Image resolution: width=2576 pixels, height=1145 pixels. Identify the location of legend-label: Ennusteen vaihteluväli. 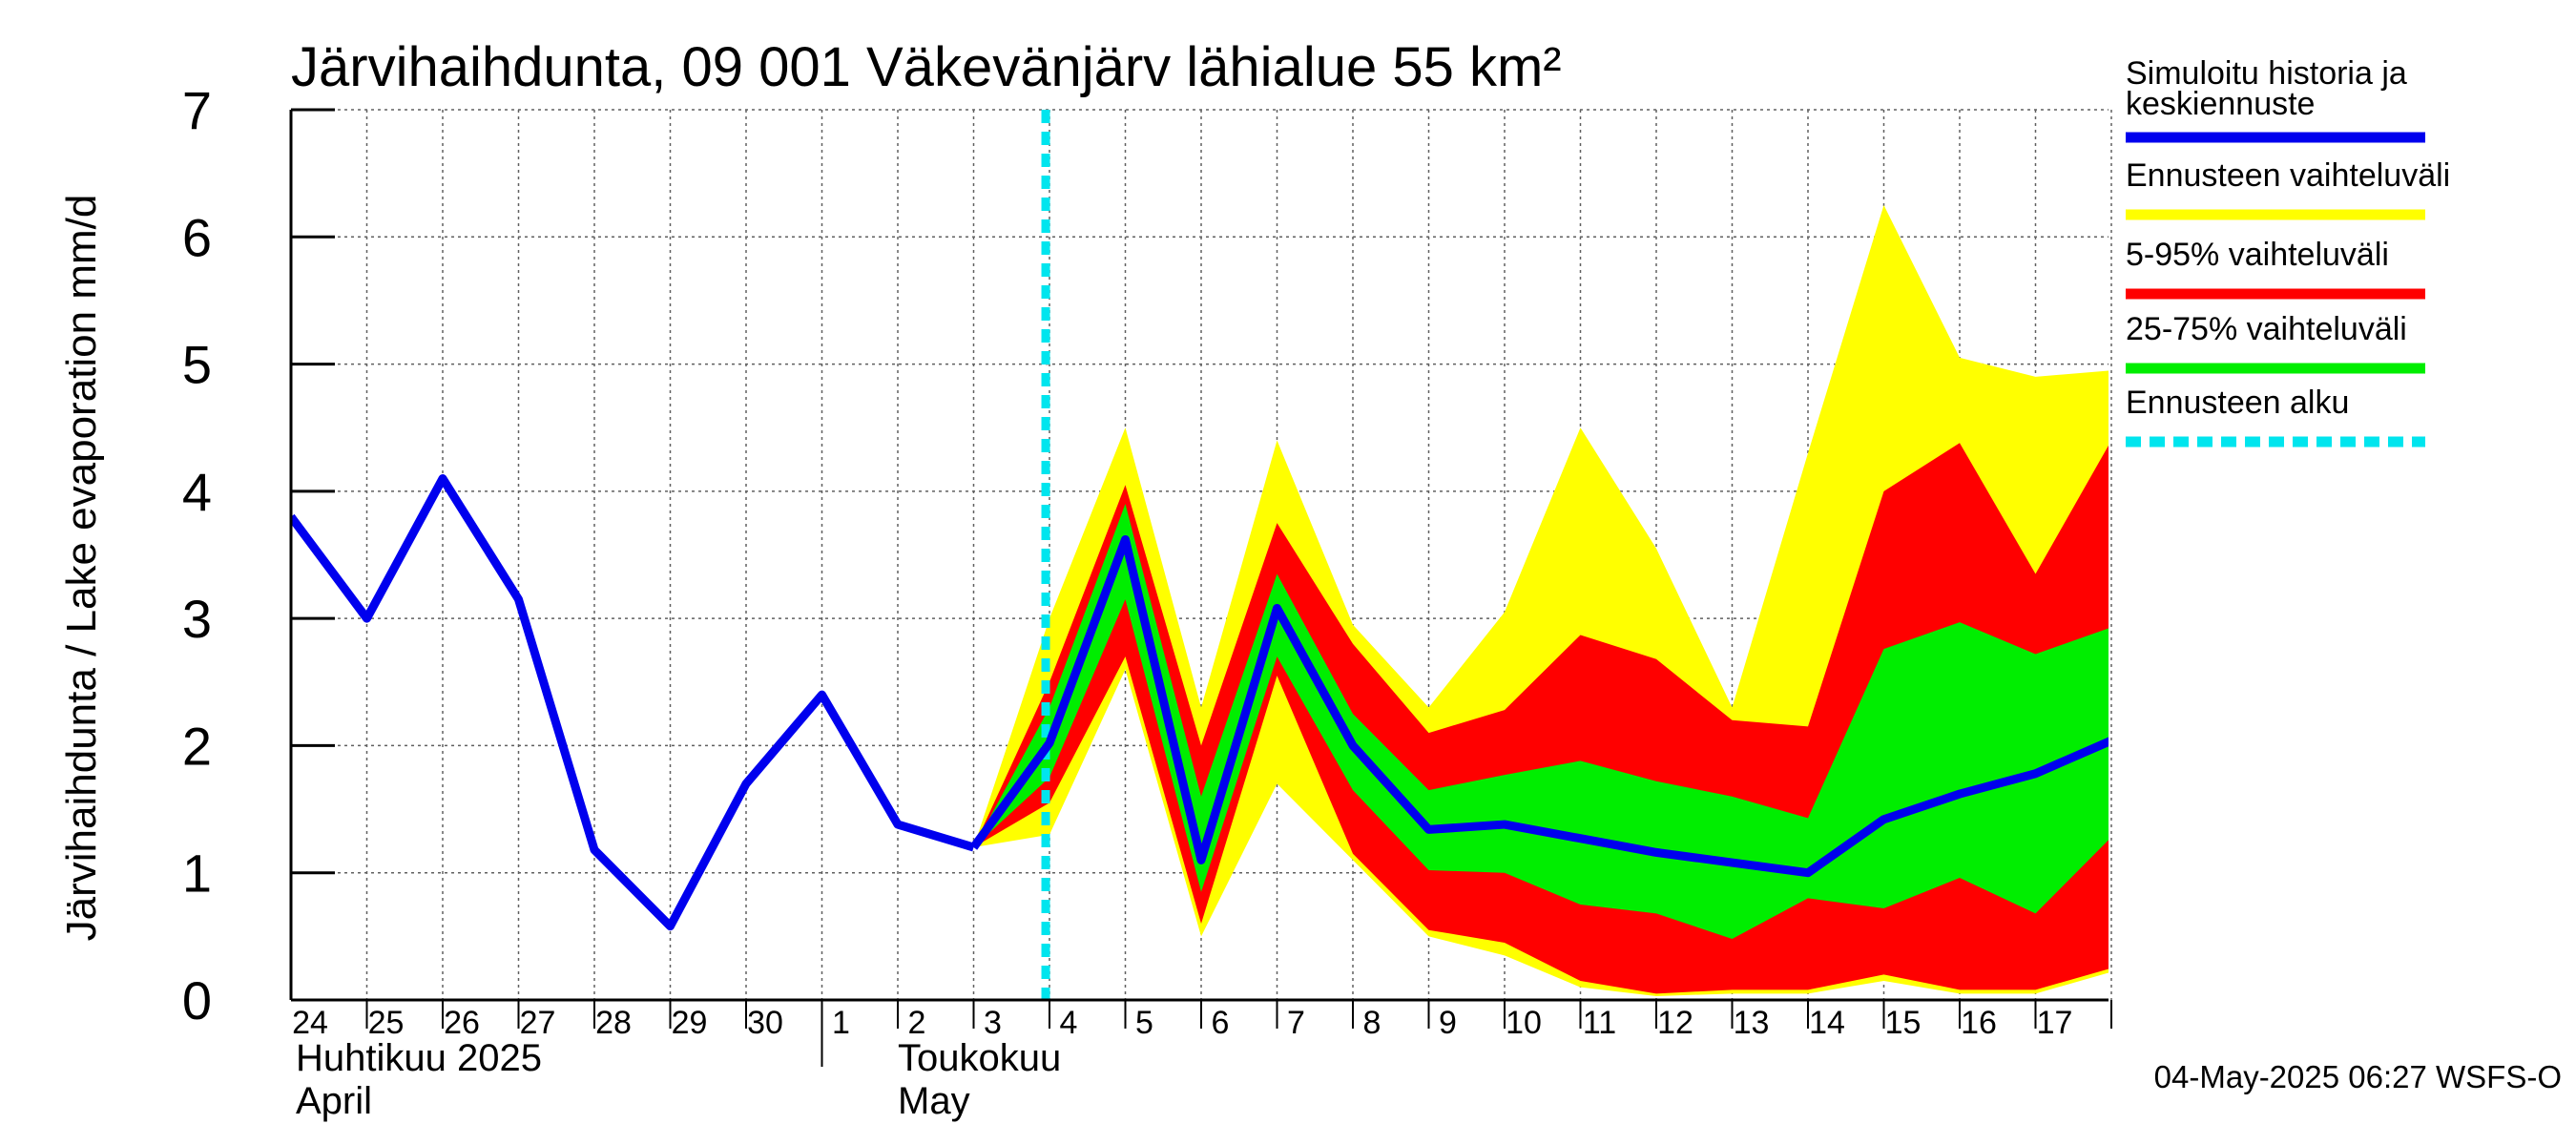
(2288, 175).